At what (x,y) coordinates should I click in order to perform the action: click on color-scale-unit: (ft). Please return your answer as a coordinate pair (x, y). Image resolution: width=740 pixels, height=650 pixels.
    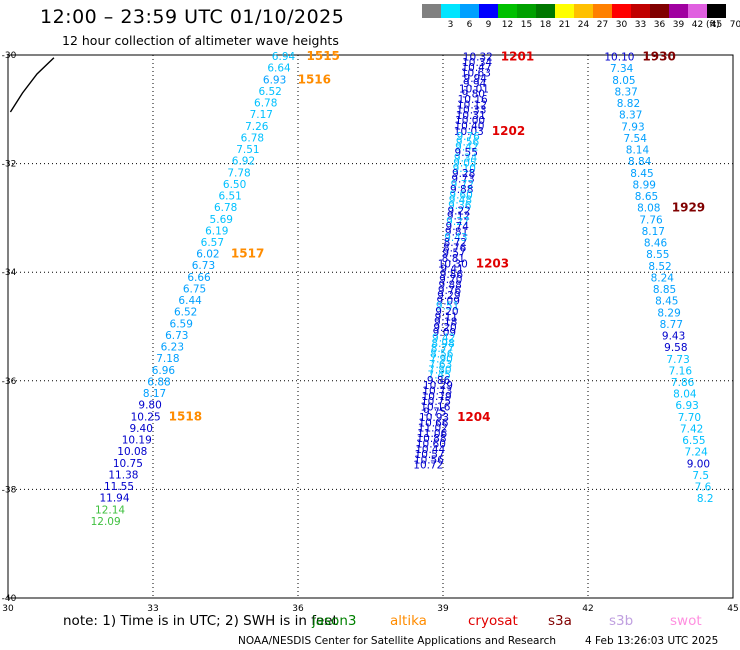
    Looking at the image, I should click on (713, 25).